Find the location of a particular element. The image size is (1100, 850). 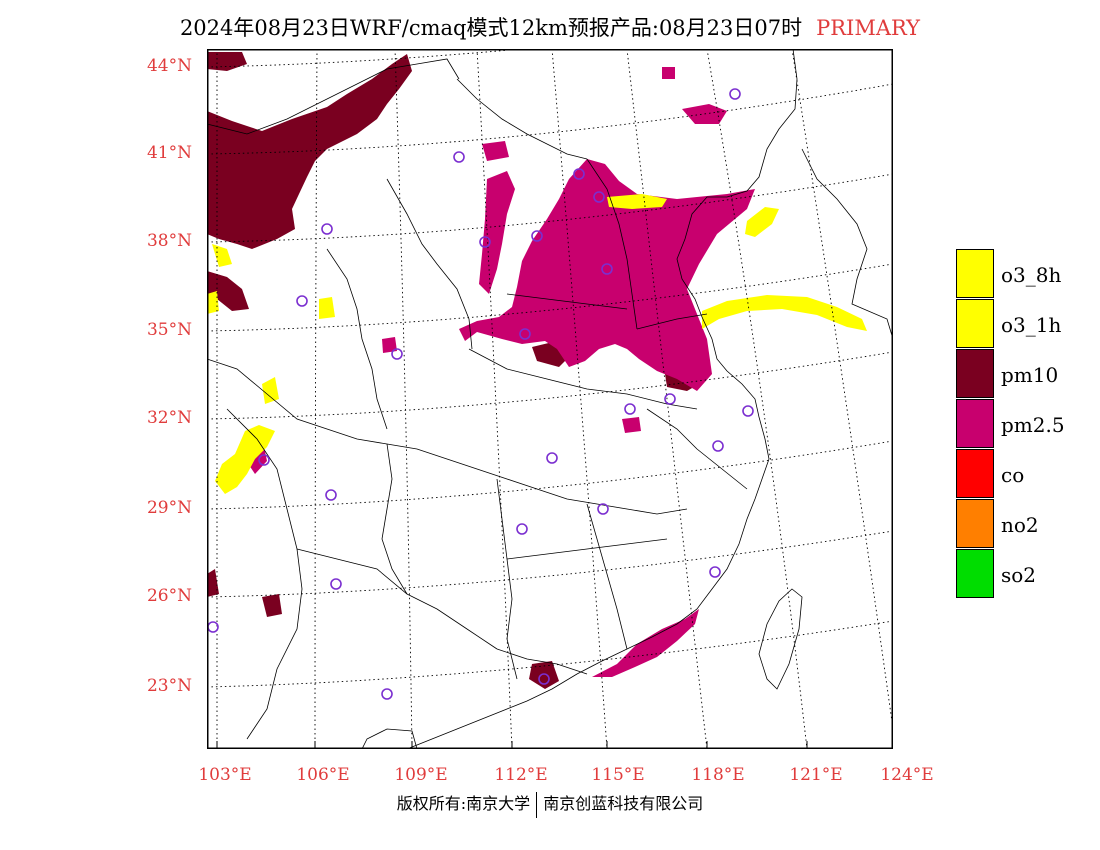

legend-label: o3_8h is located at coordinates (1031, 275).